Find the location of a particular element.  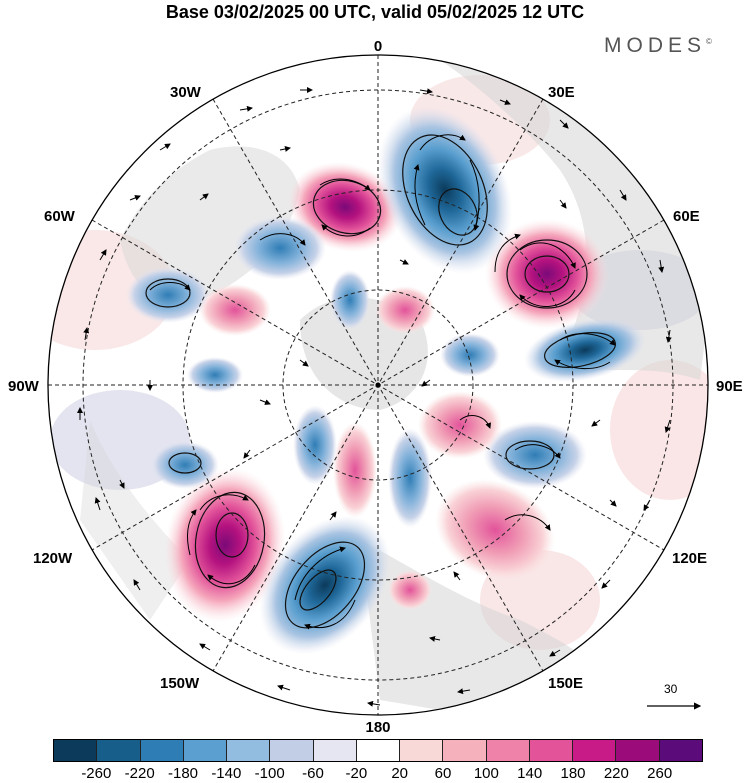

colorbar-tick-label: 100 is located at coordinates (486, 773).